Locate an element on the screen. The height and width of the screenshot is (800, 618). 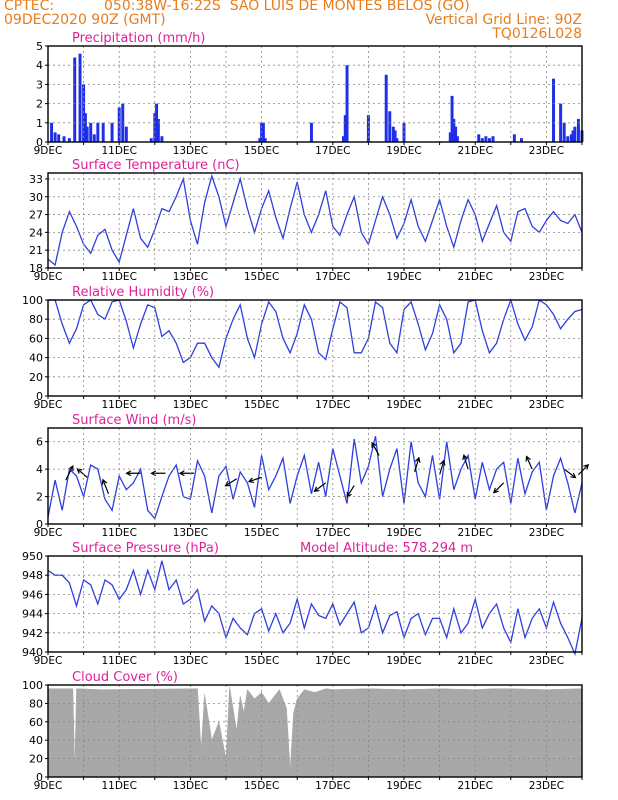
y-tick-label: 950 is located at coordinates (32, 556).